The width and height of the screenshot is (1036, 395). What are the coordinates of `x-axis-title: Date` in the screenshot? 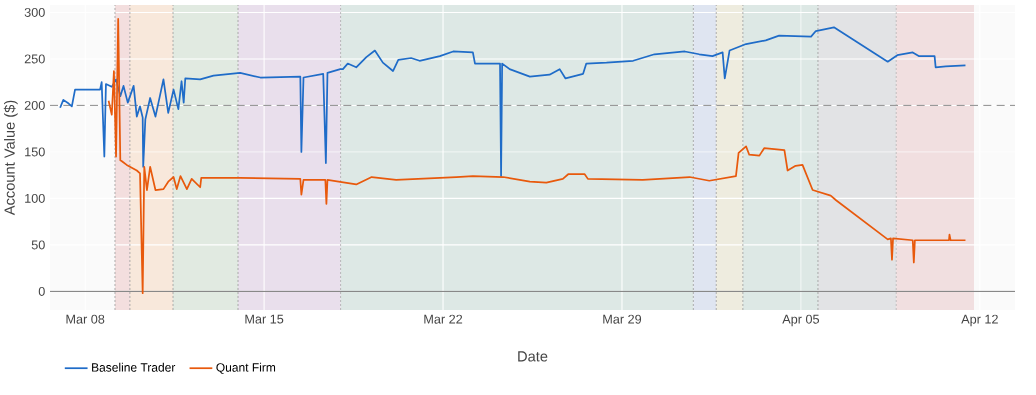 It's located at (533, 356).